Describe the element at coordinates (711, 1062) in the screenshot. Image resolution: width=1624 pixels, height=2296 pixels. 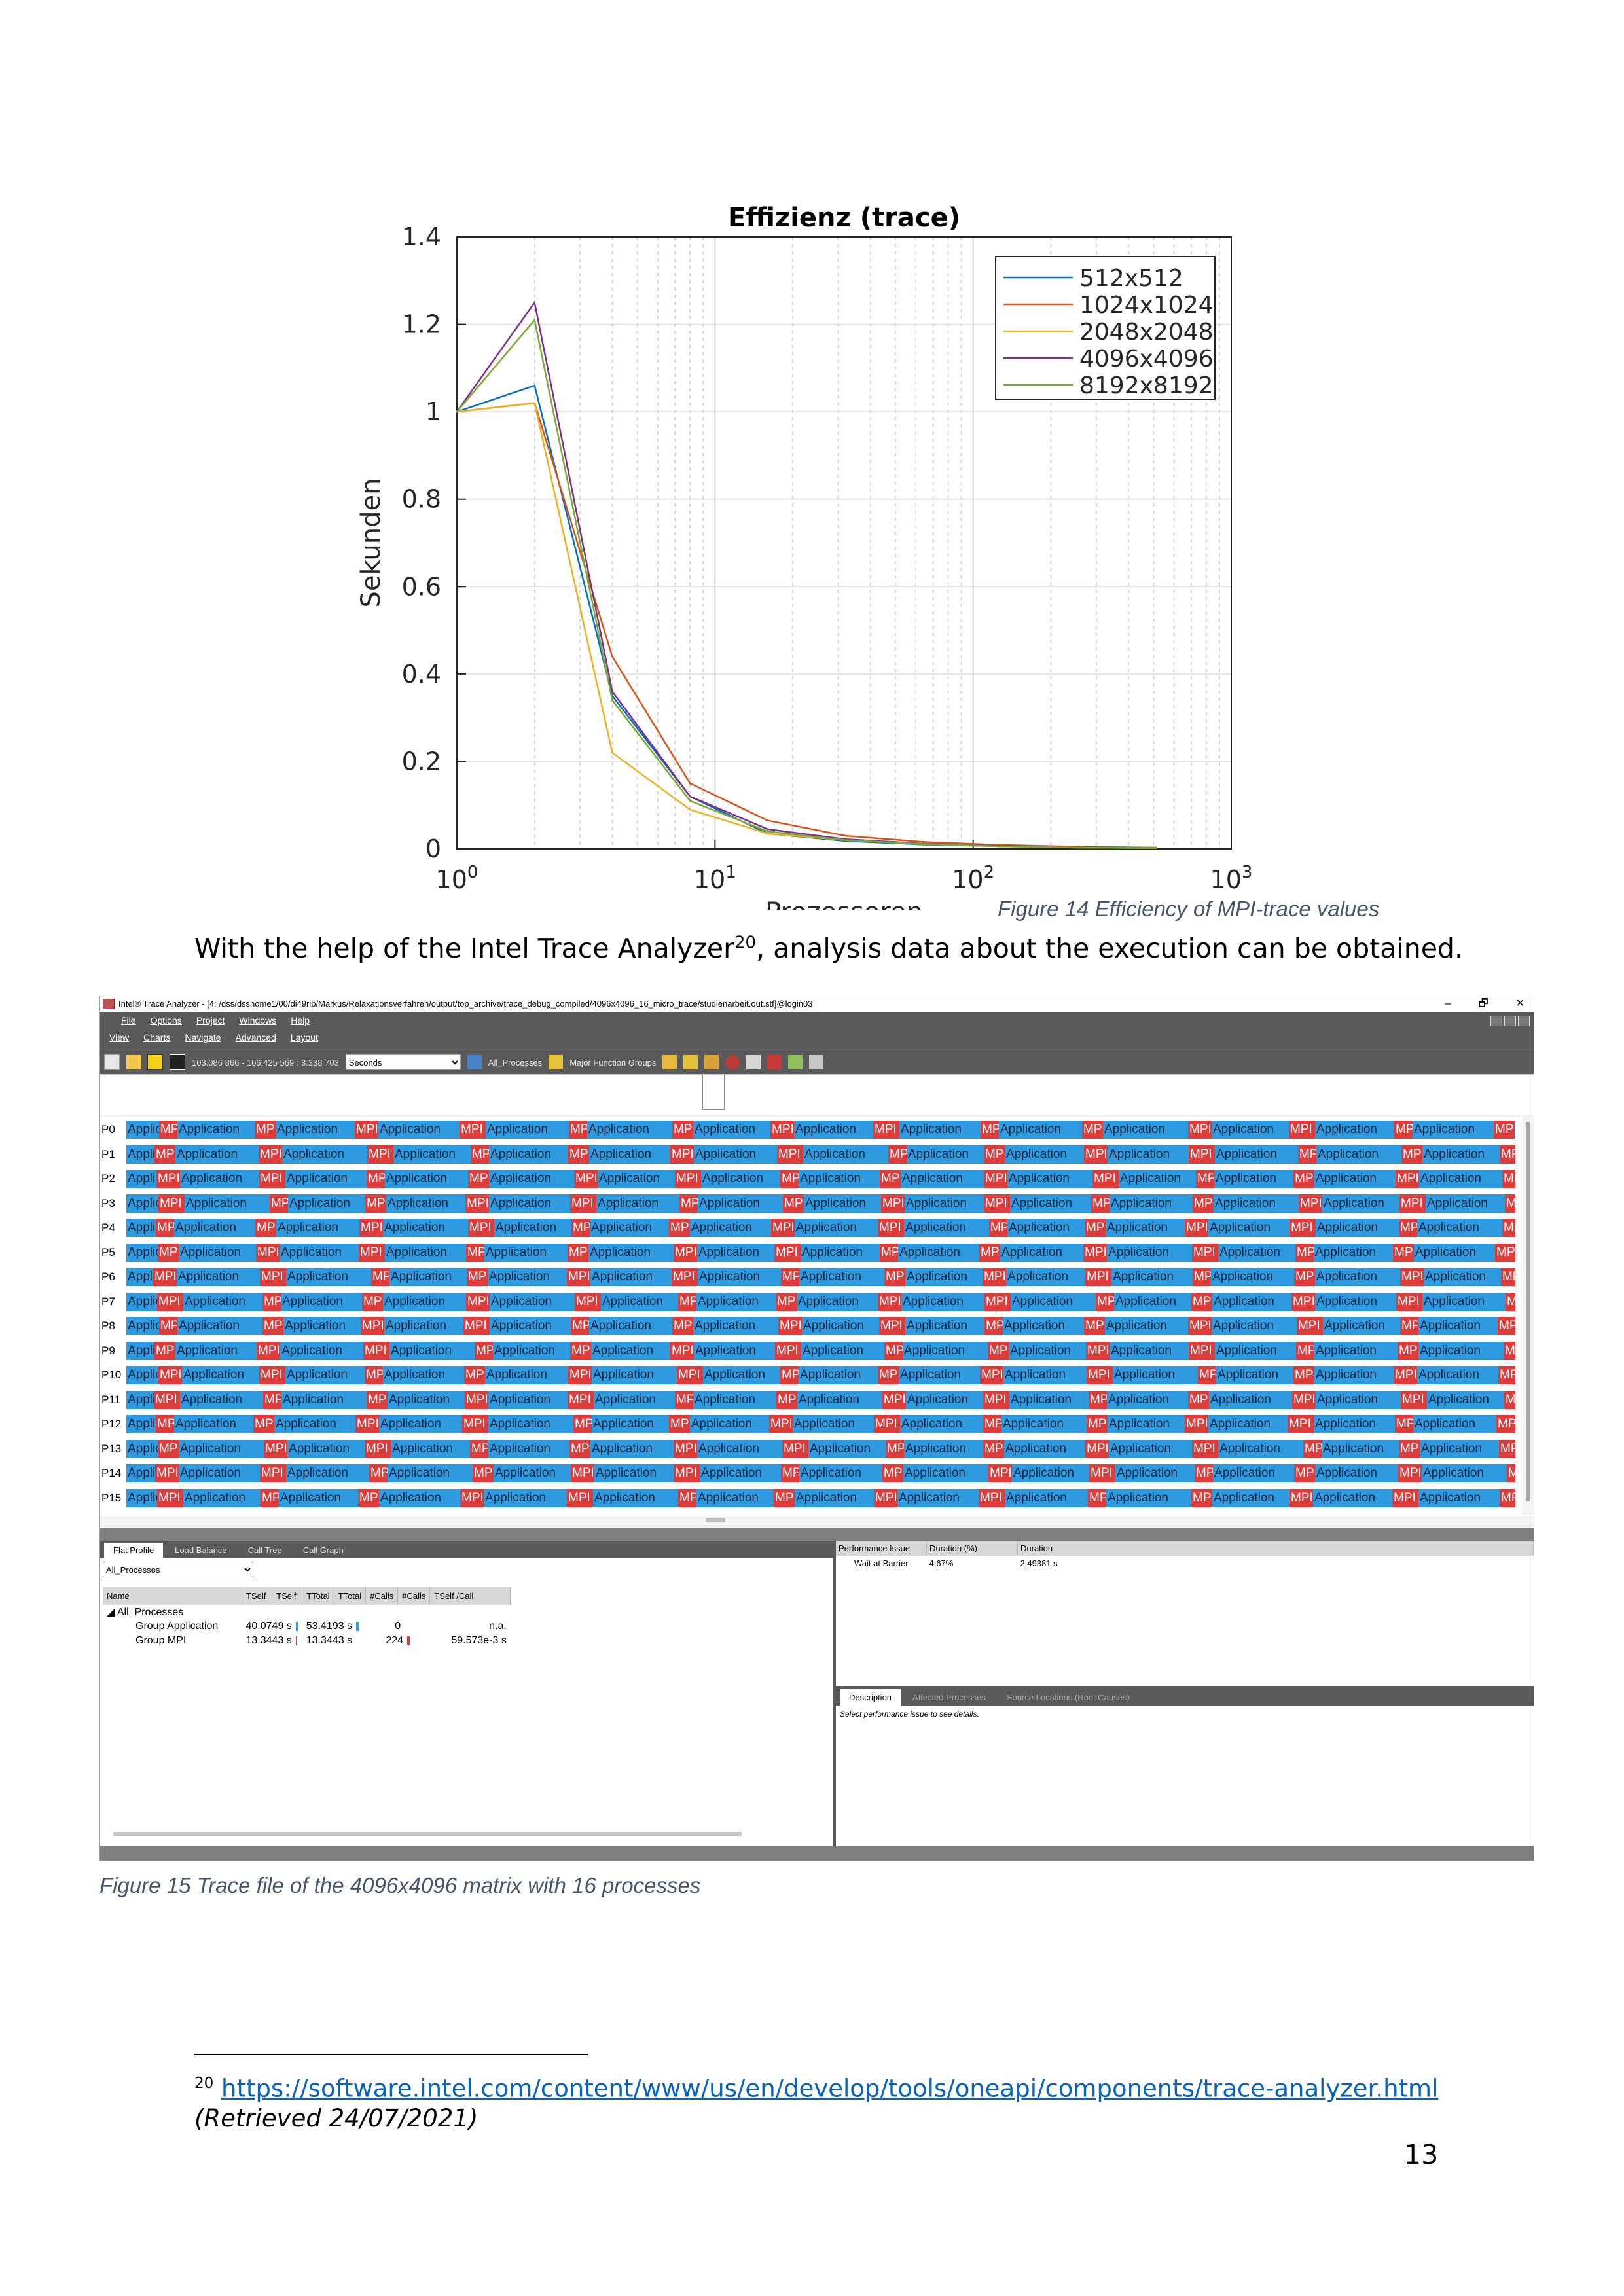
I see `star-icon` at that location.